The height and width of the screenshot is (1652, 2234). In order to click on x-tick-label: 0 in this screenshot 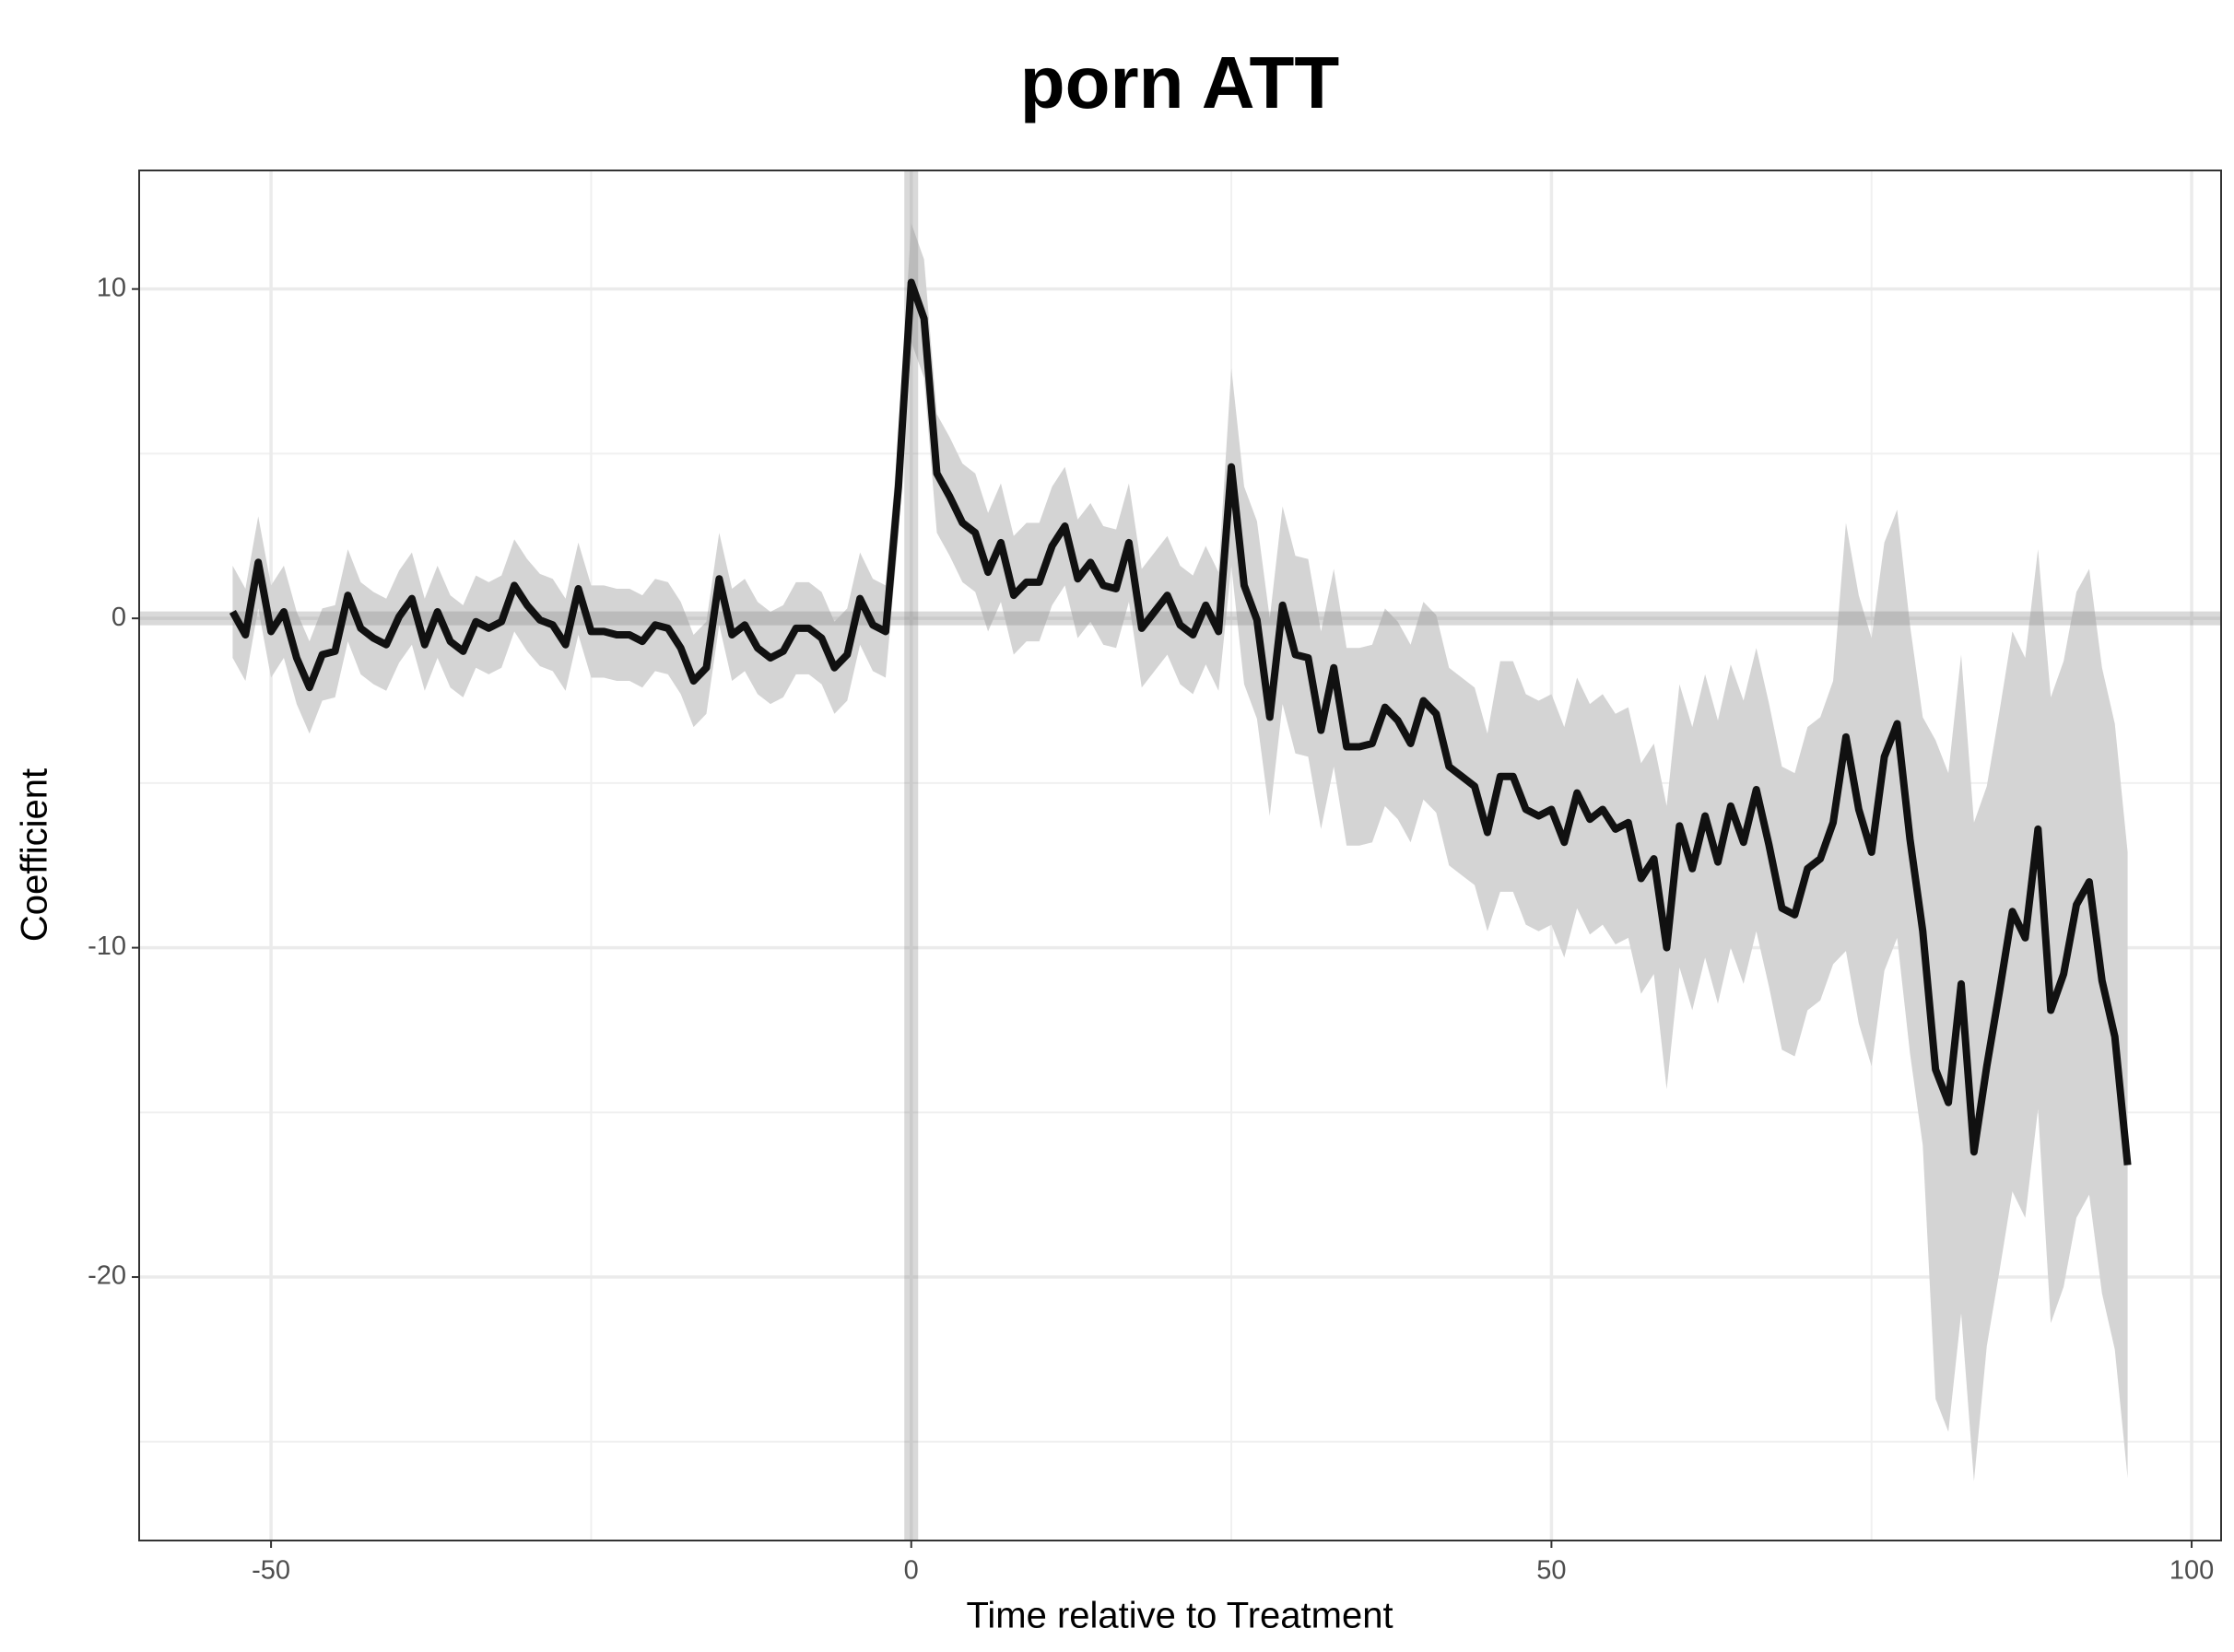, I will do `click(911, 1571)`.